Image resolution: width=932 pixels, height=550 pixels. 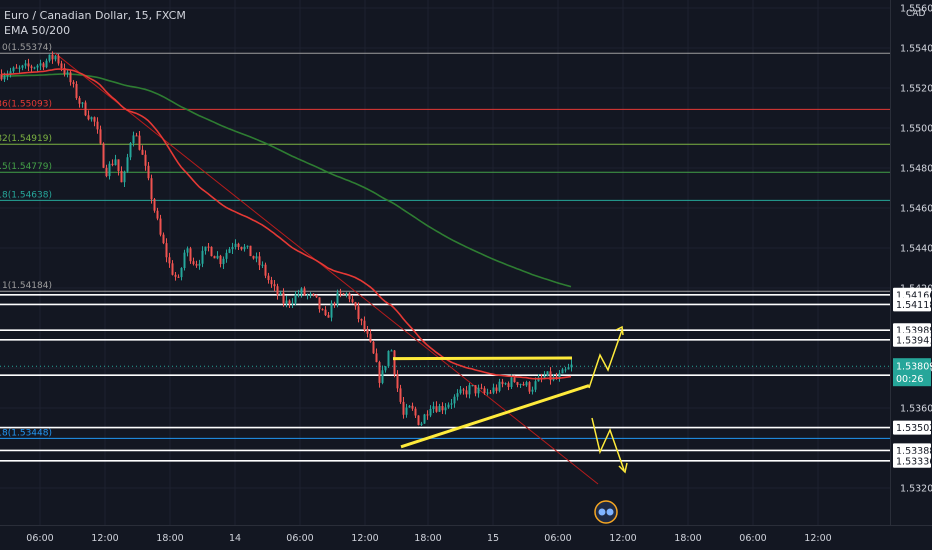 What do you see at coordinates (482, 358) in the screenshot?
I see `resistance-line` at bounding box center [482, 358].